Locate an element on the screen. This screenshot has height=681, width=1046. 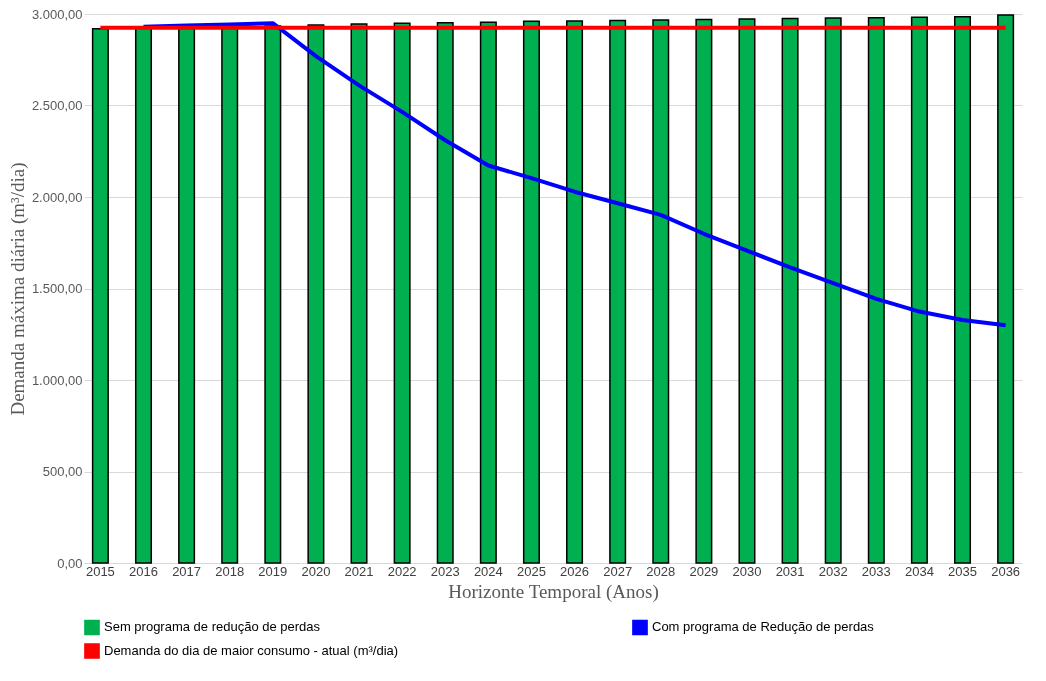
legend-label: Demanda do dia de maior consumo - atual (m³/dia) is located at coordinates (251, 650).